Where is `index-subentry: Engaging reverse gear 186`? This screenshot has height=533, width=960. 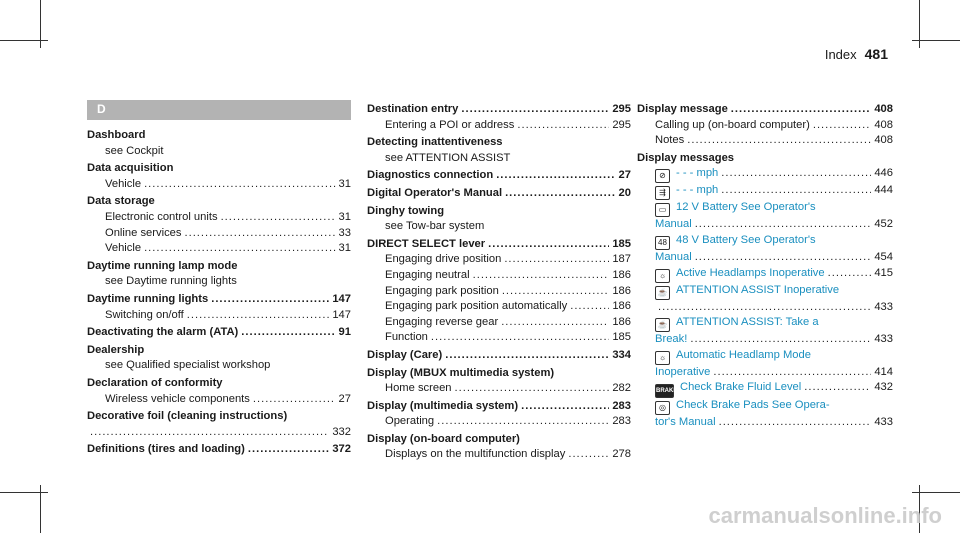
index-subentry: Engaging reverse gear 186 is located at coordinates (499, 323).